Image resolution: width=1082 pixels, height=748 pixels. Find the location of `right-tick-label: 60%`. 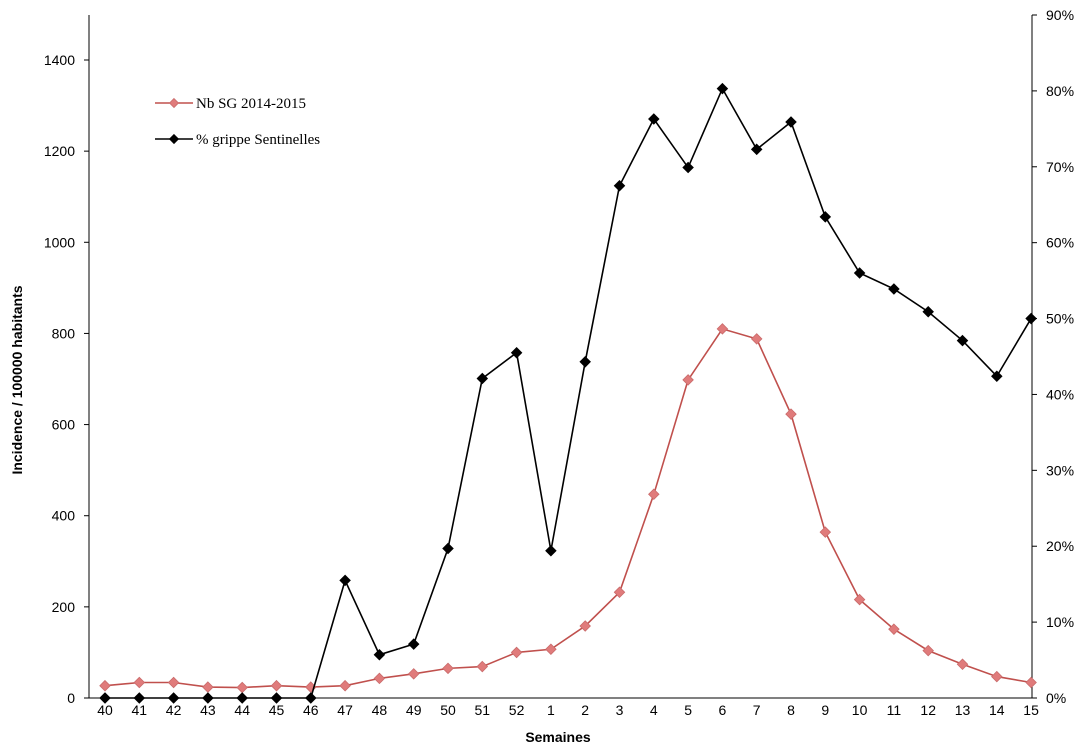

right-tick-label: 60% is located at coordinates (1060, 243).